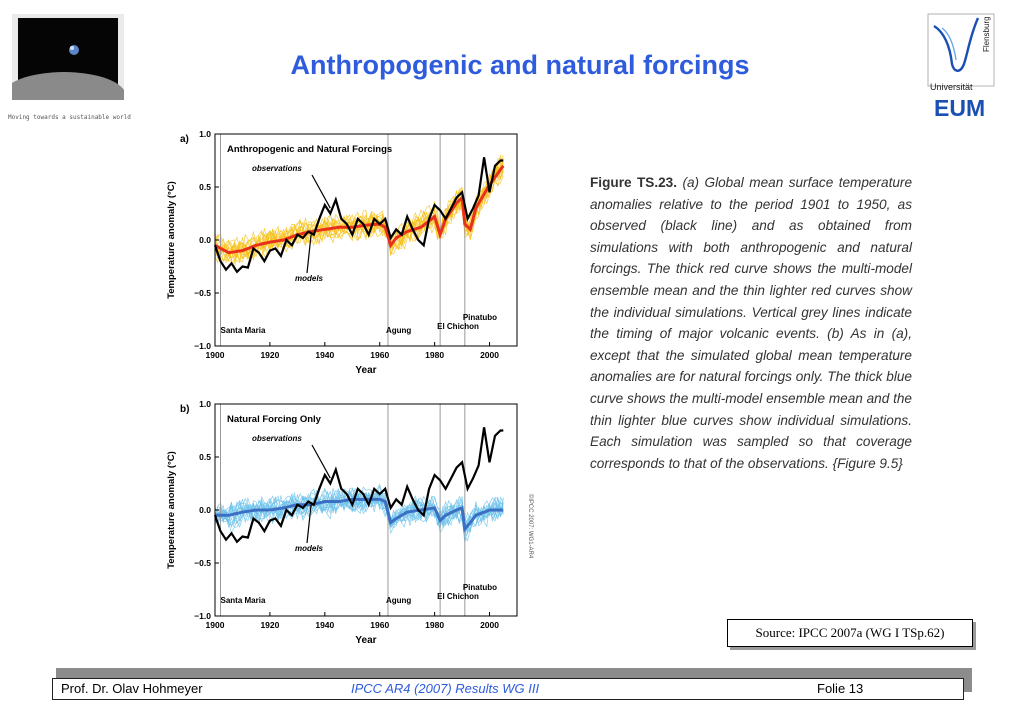  What do you see at coordinates (959, 108) in the screenshot?
I see `logo-text-eum: EUM` at bounding box center [959, 108].